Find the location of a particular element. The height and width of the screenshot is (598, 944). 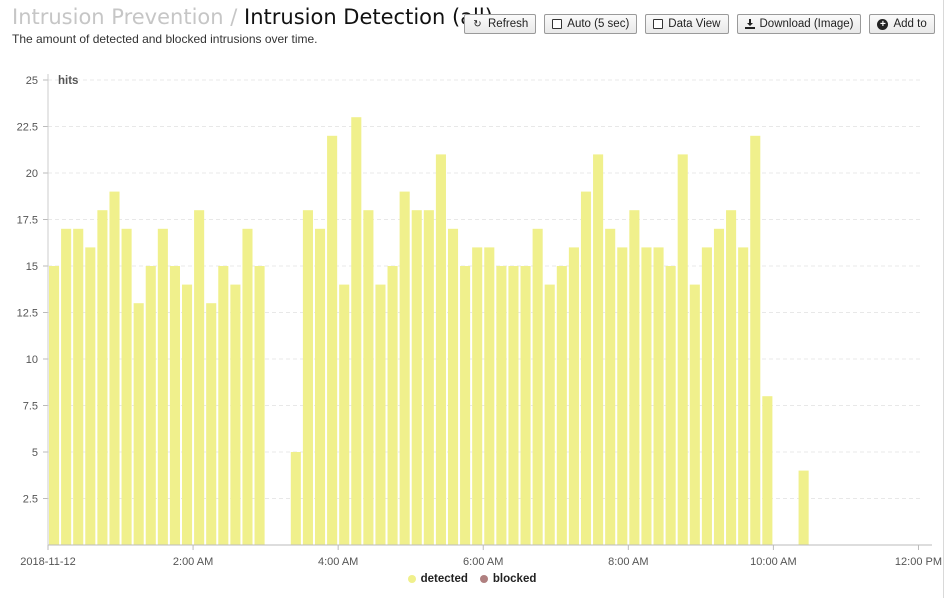

plus-circle-icon: + is located at coordinates (883, 24).